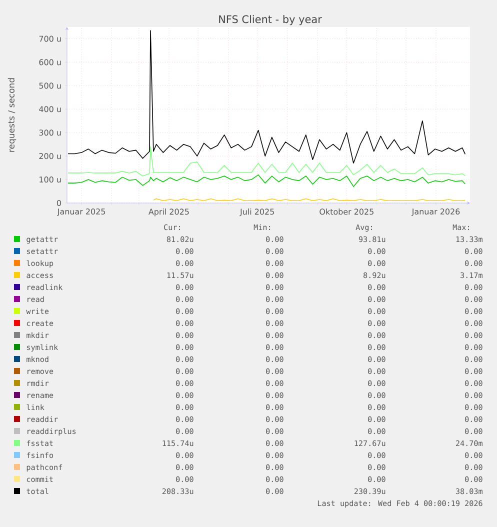 This screenshot has height=527, width=497. I want to click on y-axis-title: requests / second, so click(12, 115).